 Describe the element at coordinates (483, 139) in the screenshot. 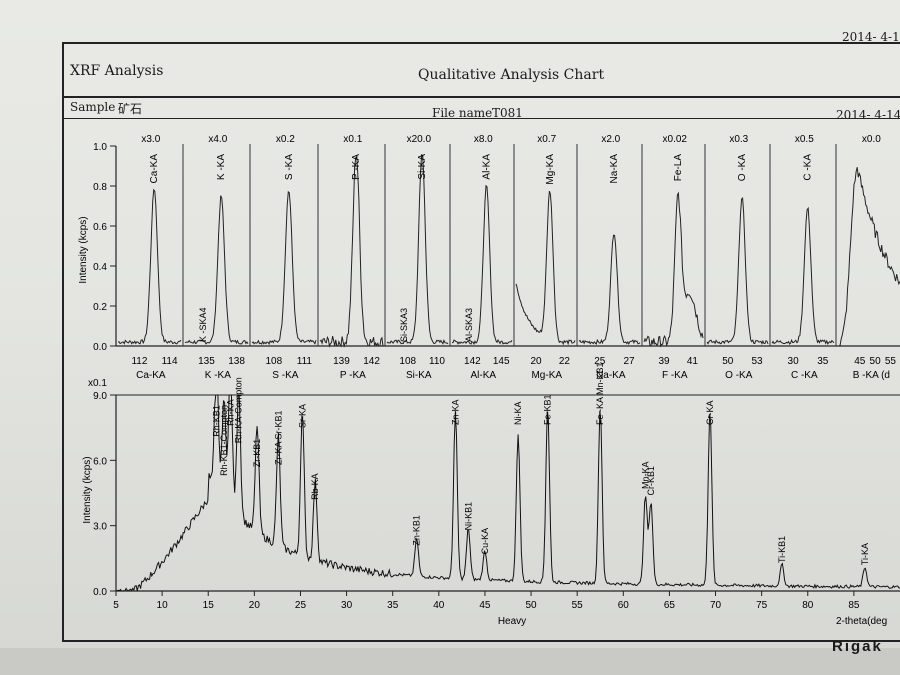

I see `panel-scale-label: x8.0` at that location.